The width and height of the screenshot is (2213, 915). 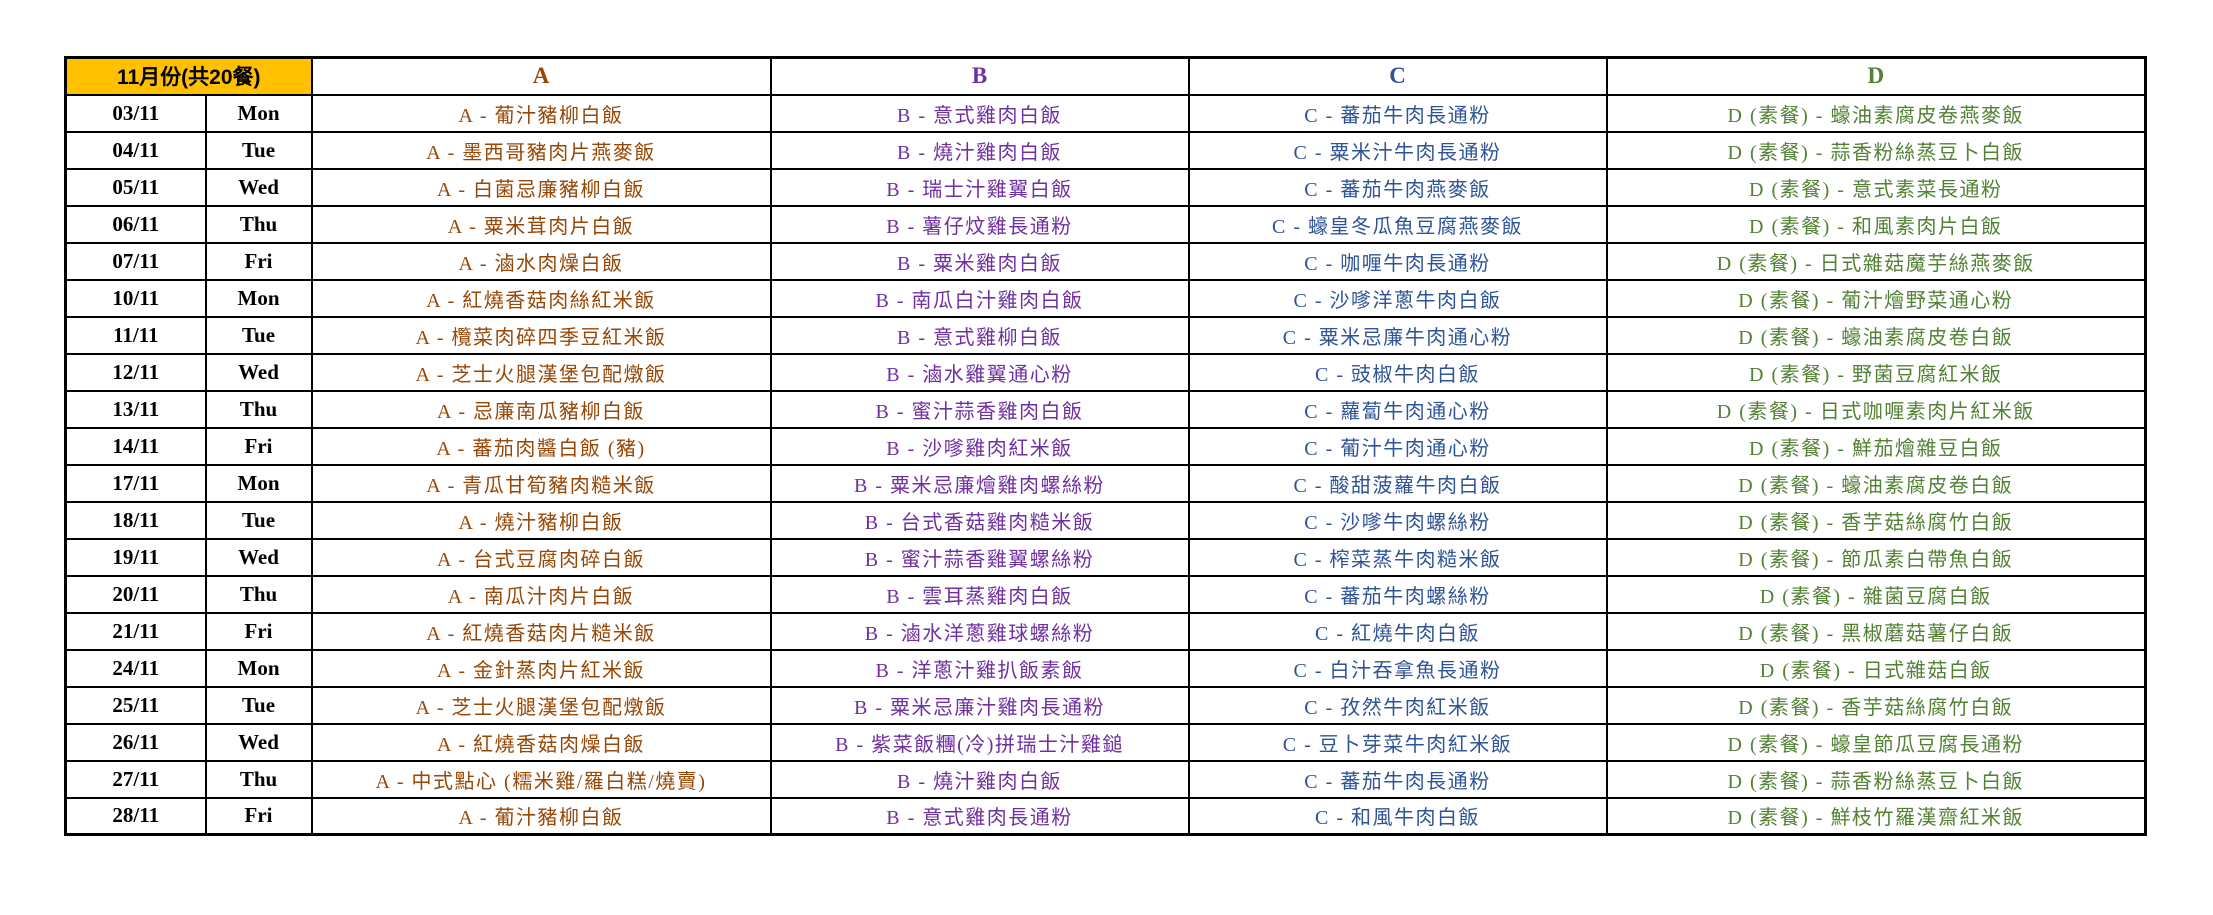 I want to click on meal-b-cell: B - 粟米忌廉燴雞肉螺絲粉, so click(x=979, y=483).